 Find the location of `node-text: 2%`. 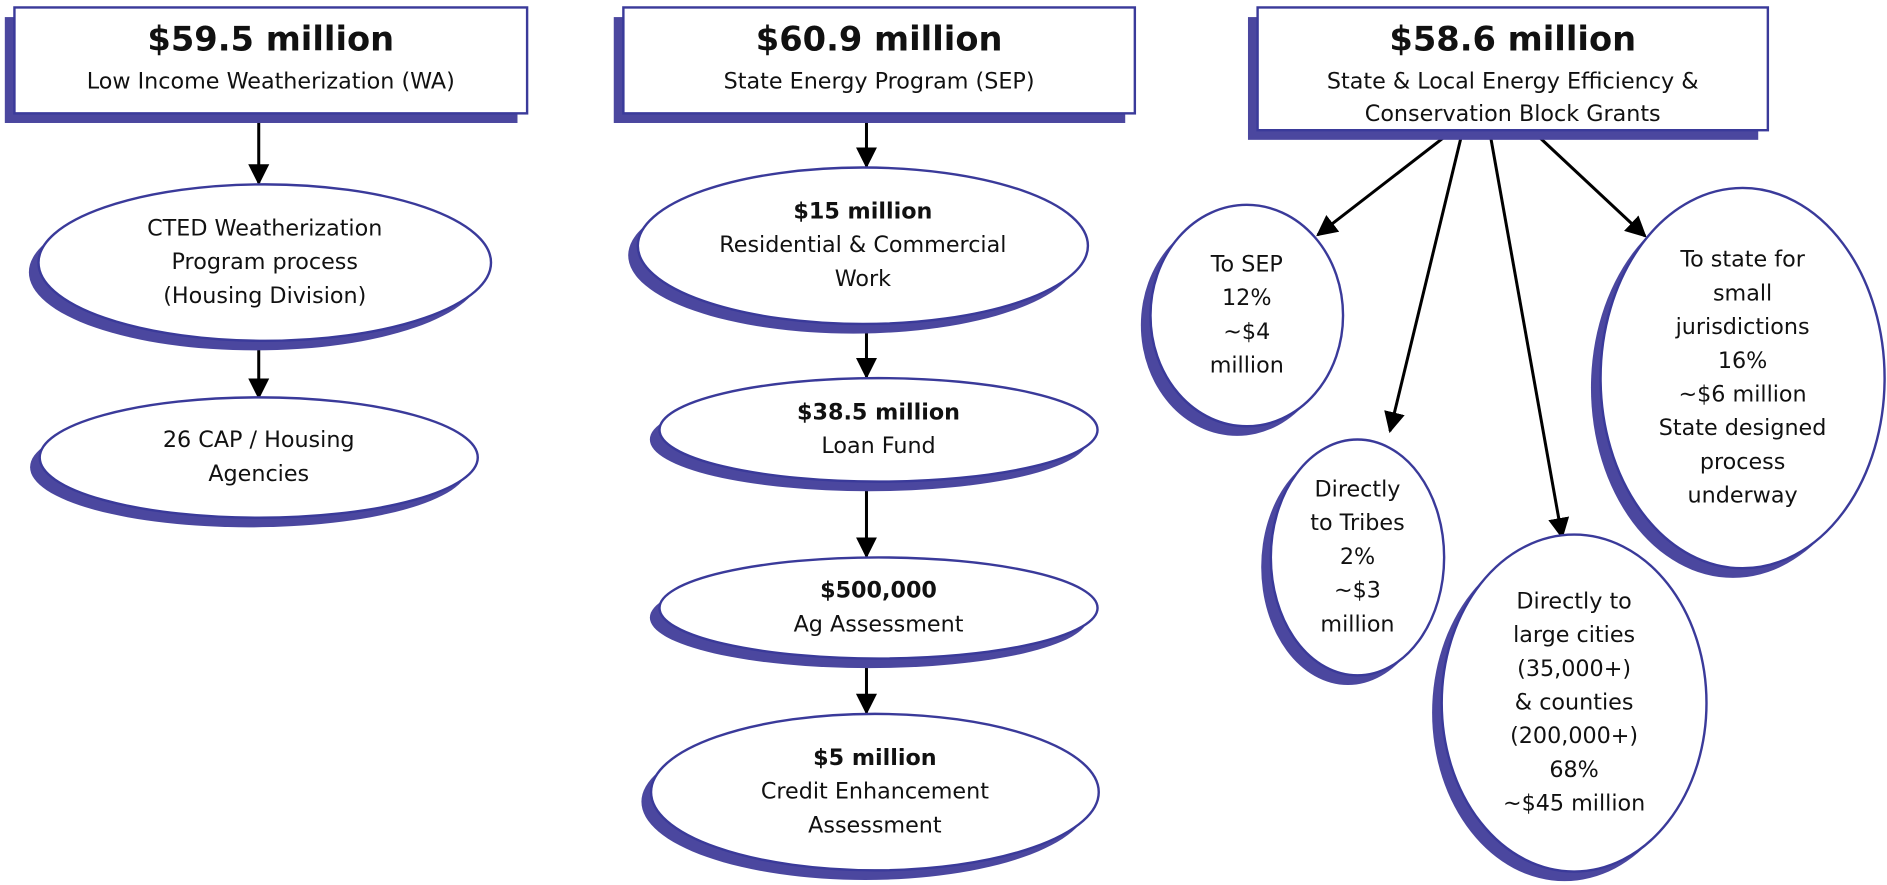

node-text: 2% is located at coordinates (1357, 557).